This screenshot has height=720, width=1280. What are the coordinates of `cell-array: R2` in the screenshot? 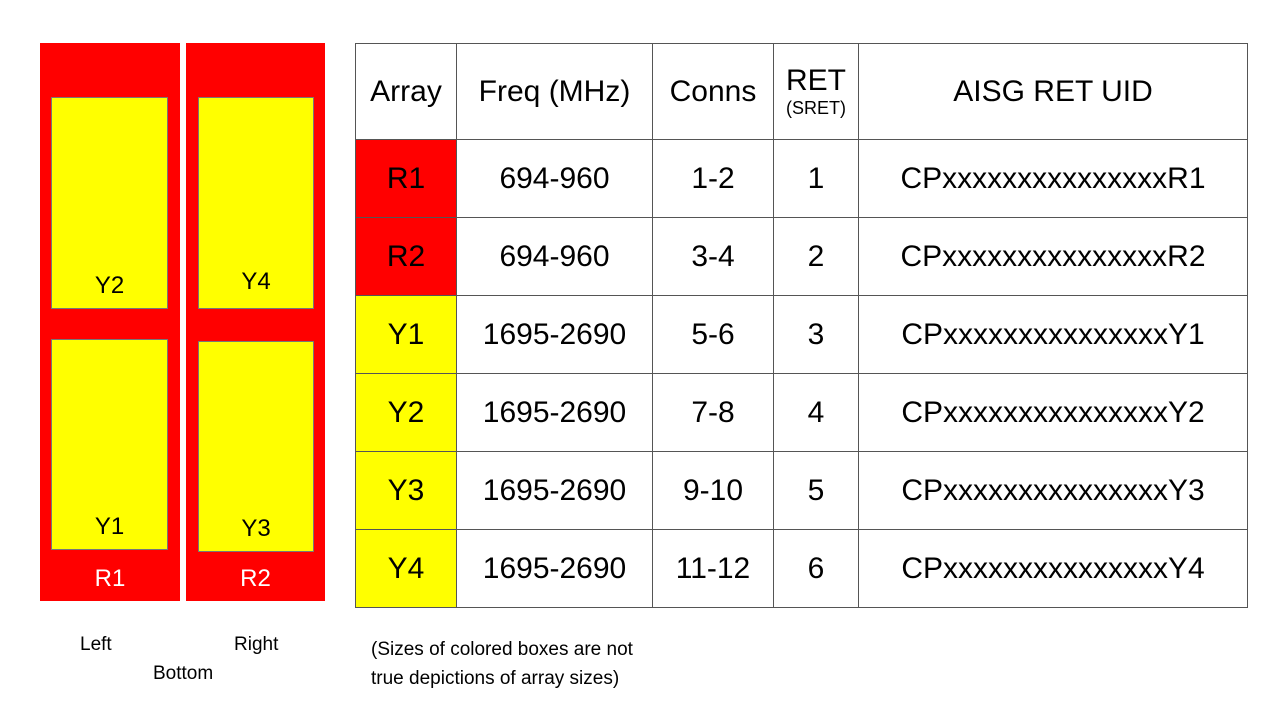 It's located at (406, 256).